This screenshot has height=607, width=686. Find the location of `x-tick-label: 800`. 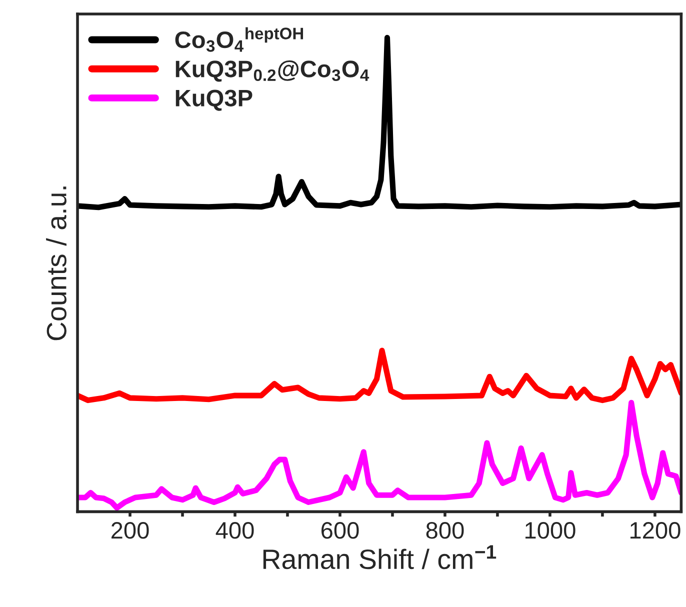

x-tick-label: 800 is located at coordinates (445, 530).